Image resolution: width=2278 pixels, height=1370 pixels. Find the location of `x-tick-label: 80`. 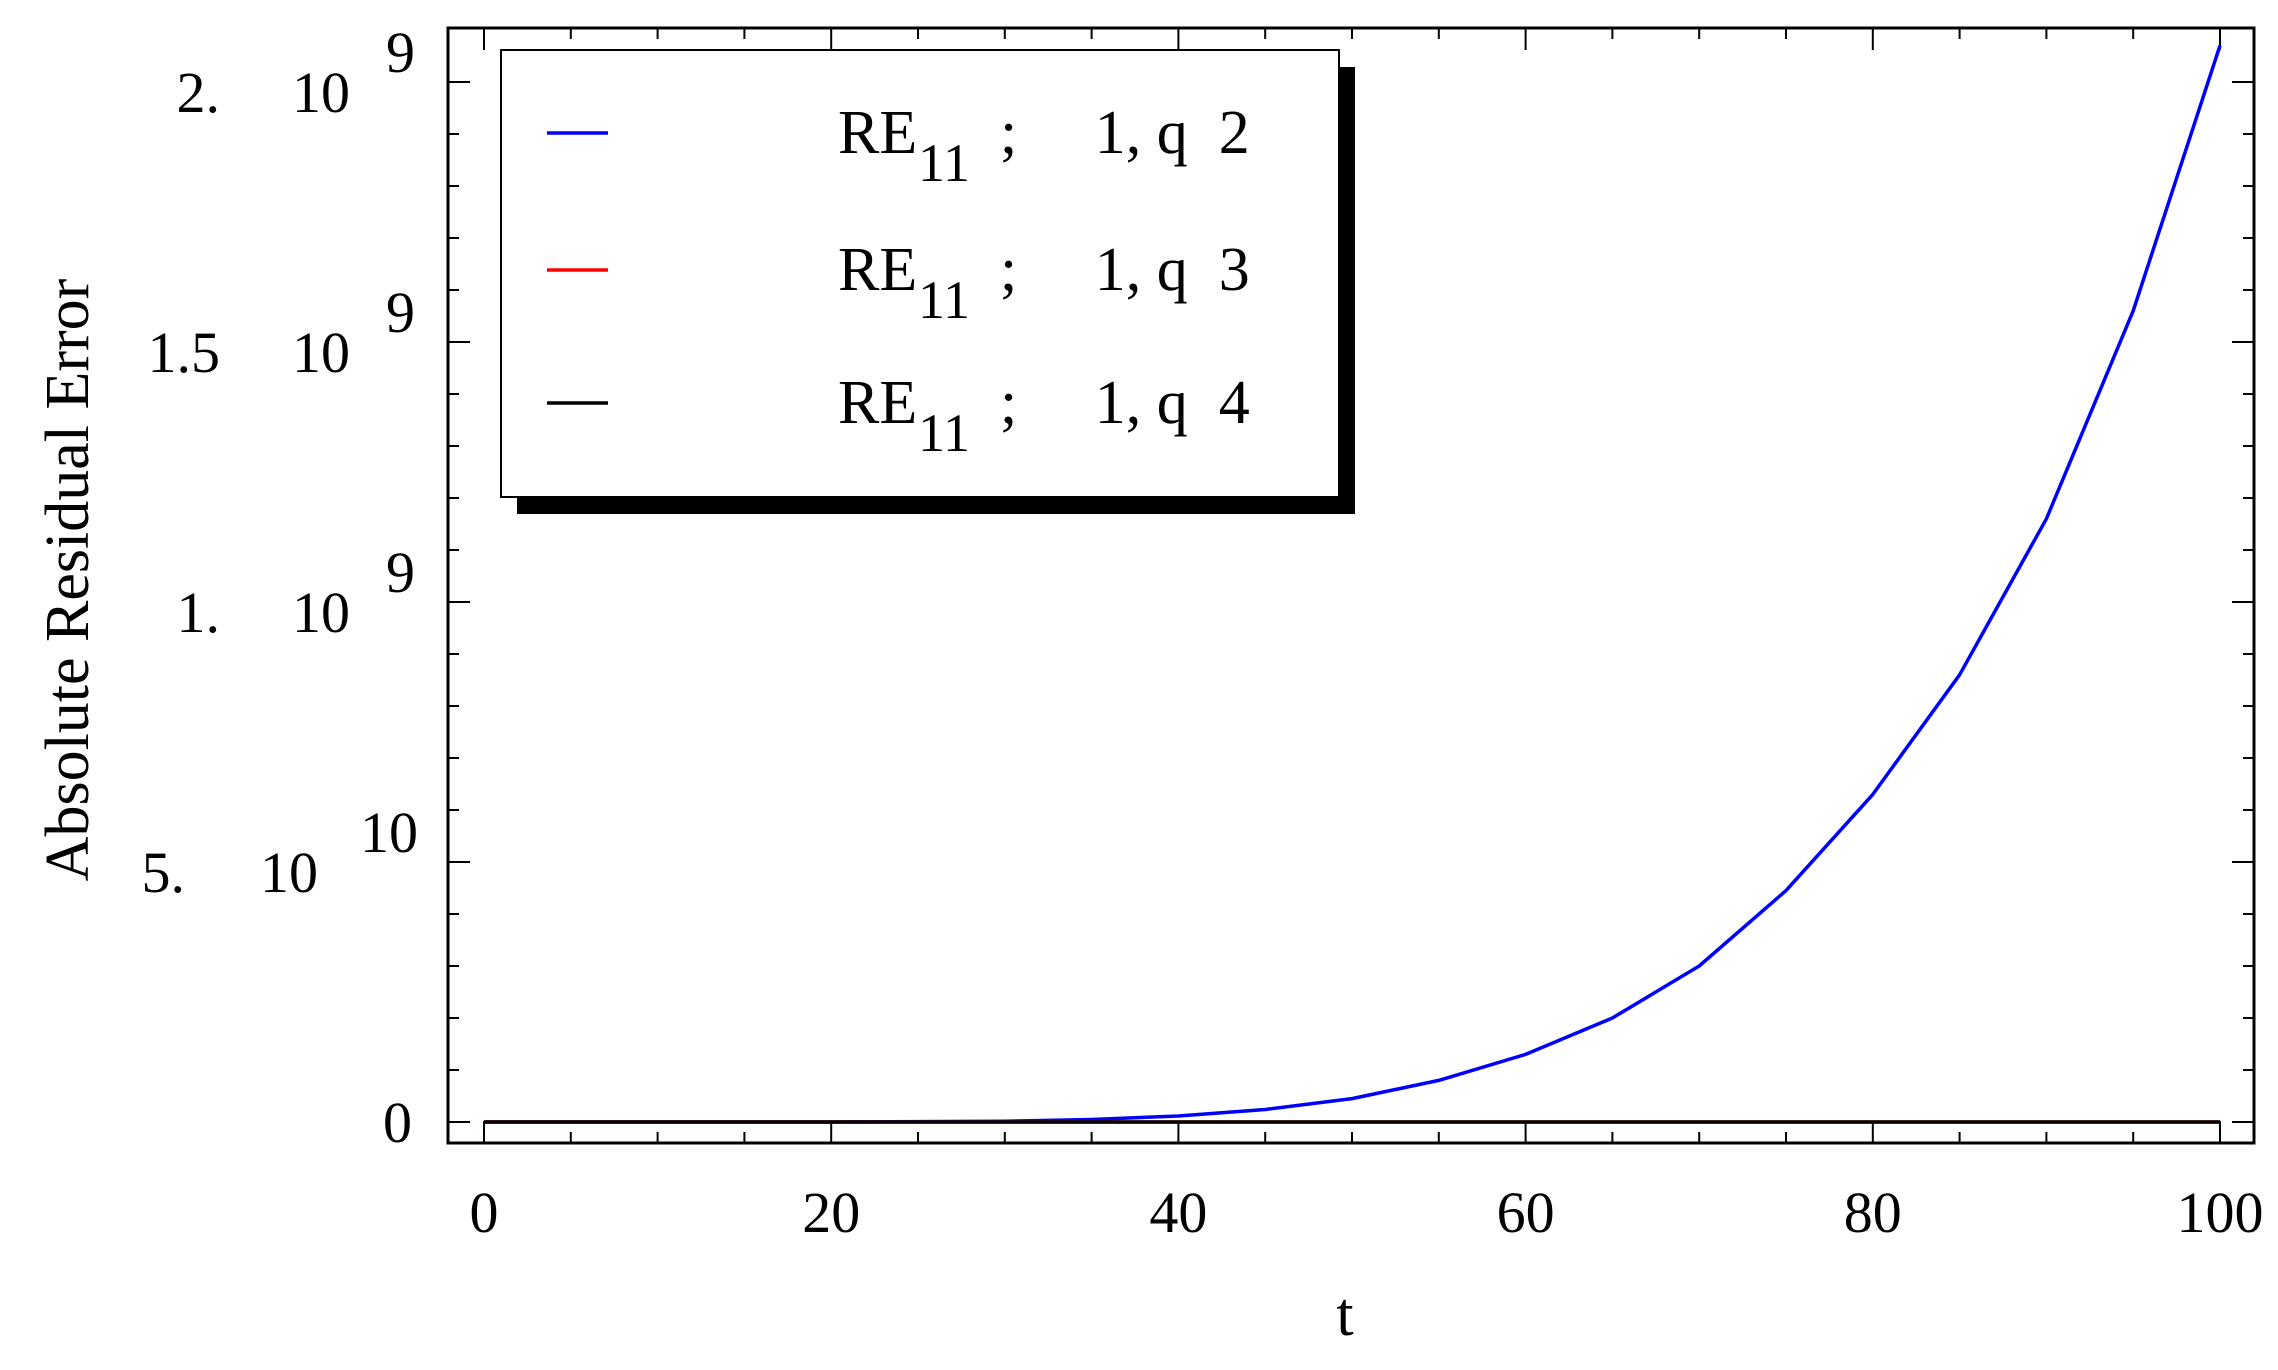

x-tick-label: 80 is located at coordinates (1873, 1212).